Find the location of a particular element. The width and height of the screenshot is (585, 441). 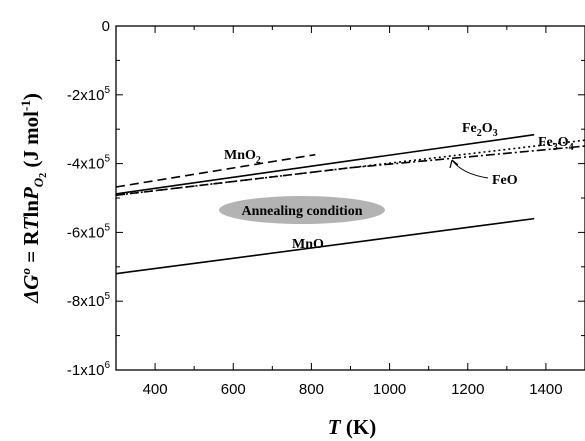

x-tick-label: 1400 is located at coordinates (545, 389).